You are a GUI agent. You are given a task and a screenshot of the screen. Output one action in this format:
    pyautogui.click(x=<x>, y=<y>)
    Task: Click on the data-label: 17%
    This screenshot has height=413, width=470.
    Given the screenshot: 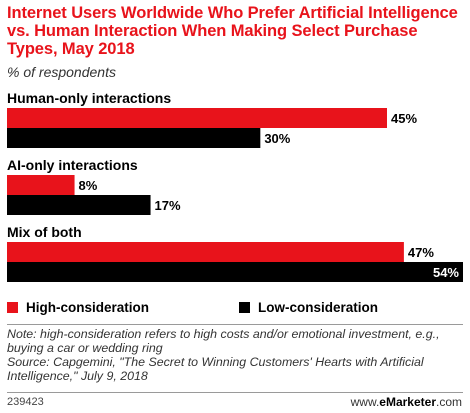 What is the action you would take?
    pyautogui.click(x=168, y=205)
    